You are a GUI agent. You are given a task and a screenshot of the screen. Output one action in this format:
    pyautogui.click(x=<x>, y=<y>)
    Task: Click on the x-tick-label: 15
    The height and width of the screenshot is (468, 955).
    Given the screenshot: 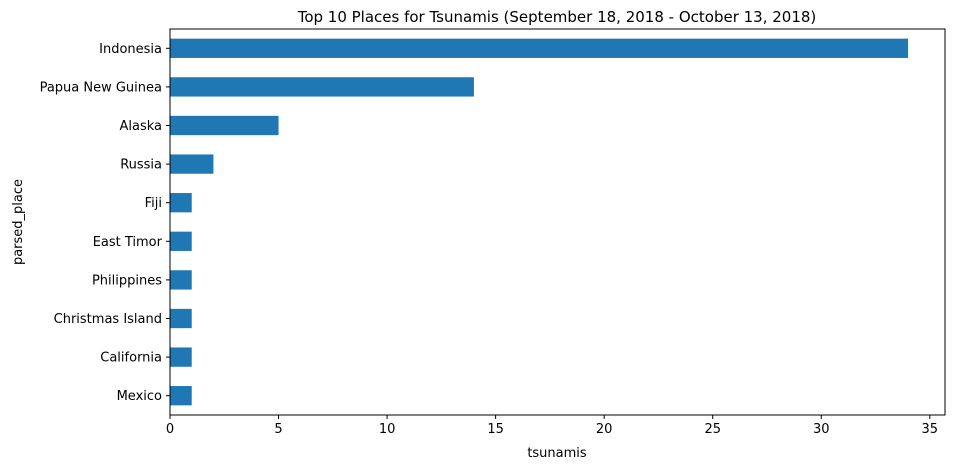 What is the action you would take?
    pyautogui.click(x=495, y=429)
    